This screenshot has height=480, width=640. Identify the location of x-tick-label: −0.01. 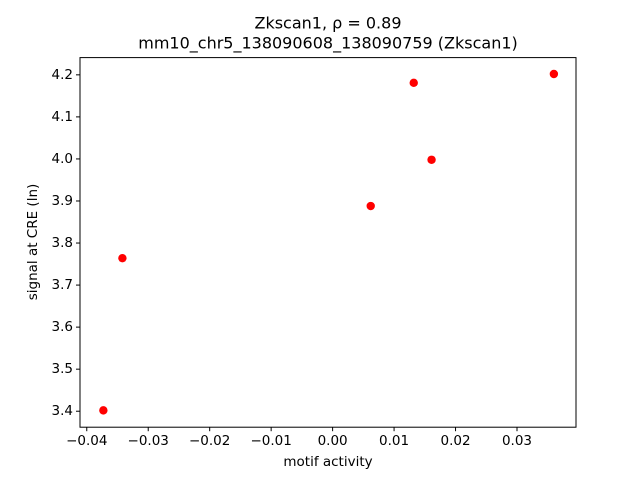
(270, 441).